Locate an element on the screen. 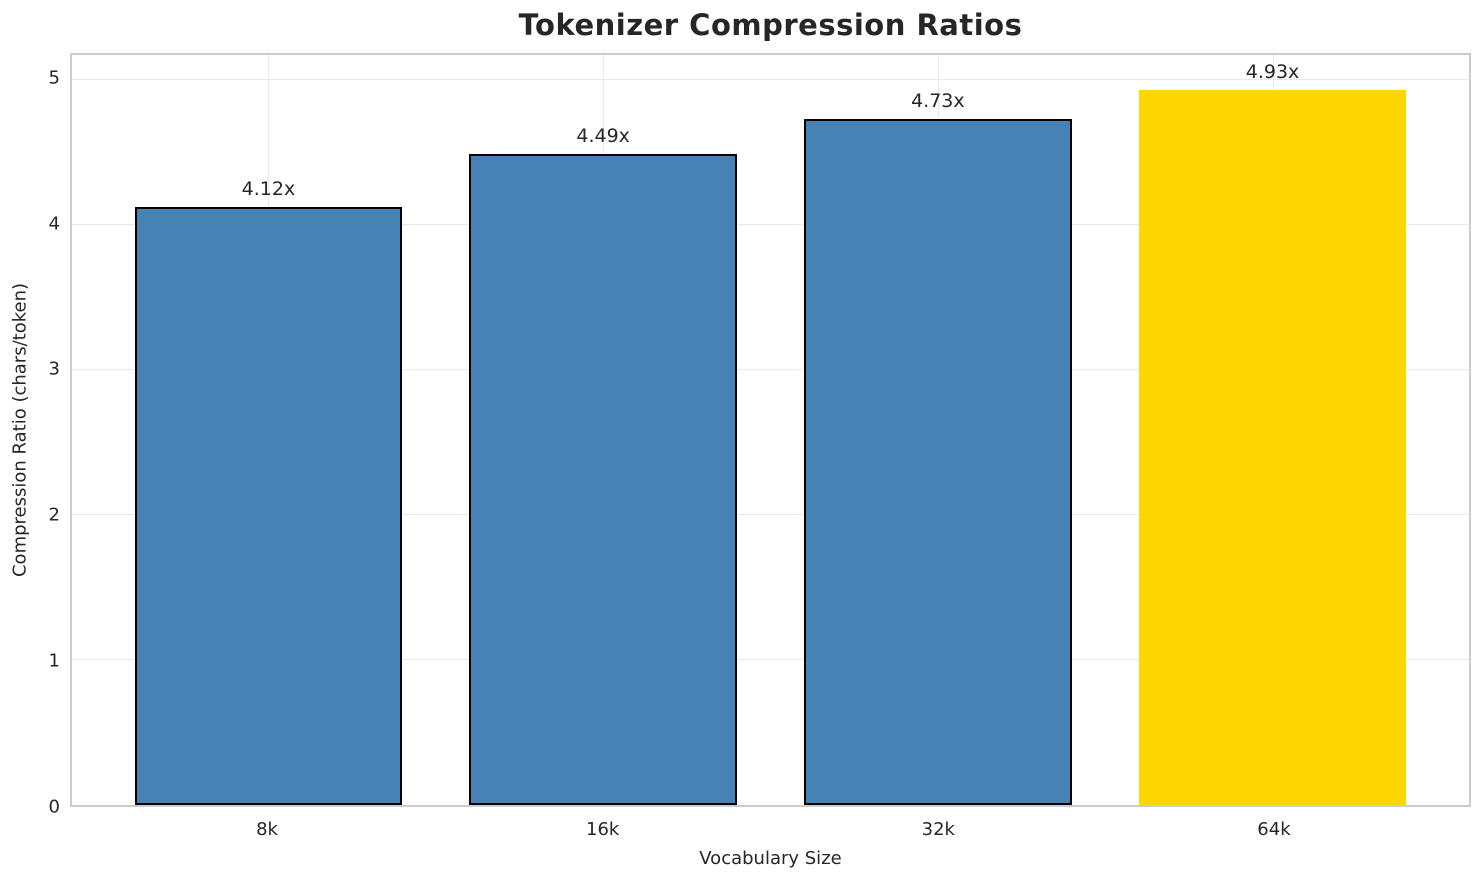 Image resolution: width=1483 pixels, height=885 pixels. bar-value-label-32k: 4.73x is located at coordinates (938, 100).